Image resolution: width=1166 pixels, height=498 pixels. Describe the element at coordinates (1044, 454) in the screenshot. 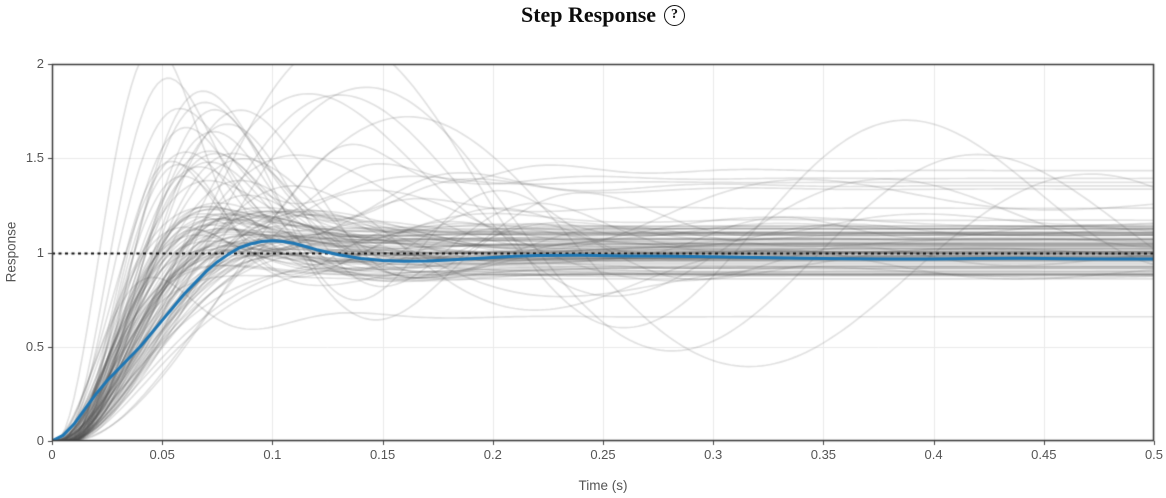

I see `x-tick-label: 0.45` at that location.